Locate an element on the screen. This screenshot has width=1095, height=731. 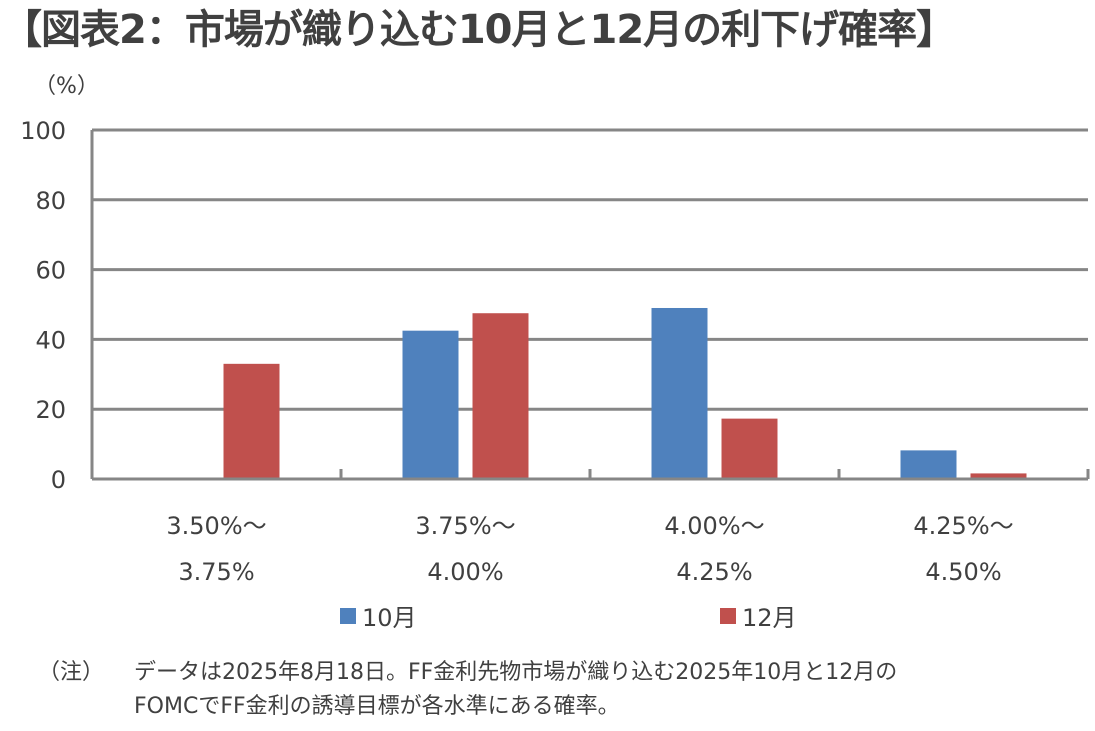
chart-legend: 10月 12月 is located at coordinates (547, 616).